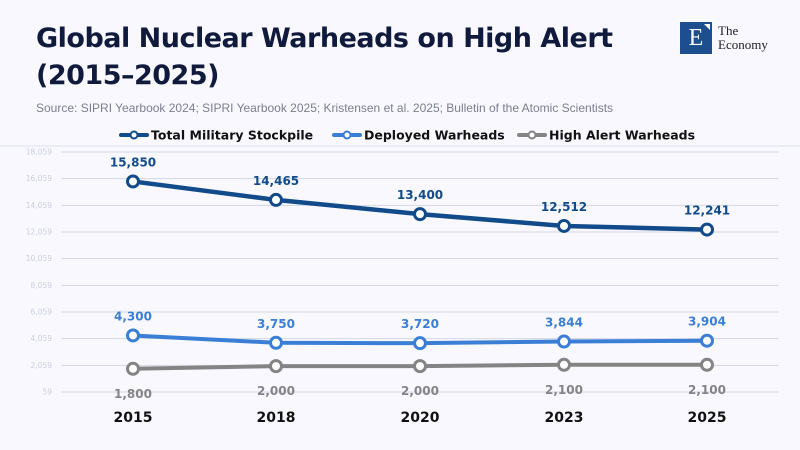 Image resolution: width=800 pixels, height=450 pixels. Describe the element at coordinates (42, 338) in the screenshot. I see `y-tick-label: 4,059` at that location.